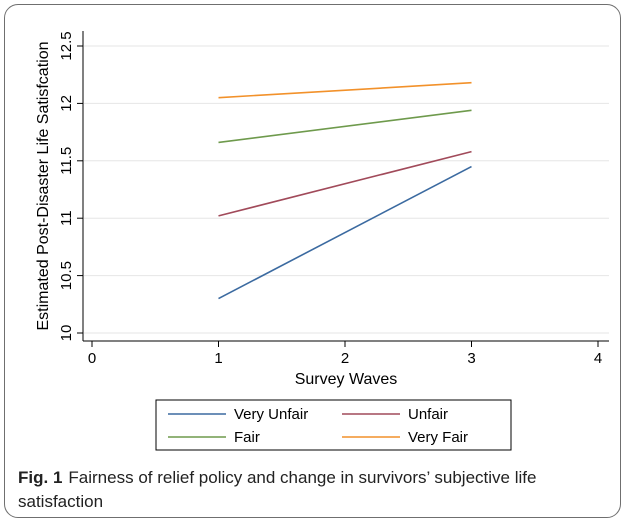  I want to click on x-tick-label: 1, so click(218, 358).